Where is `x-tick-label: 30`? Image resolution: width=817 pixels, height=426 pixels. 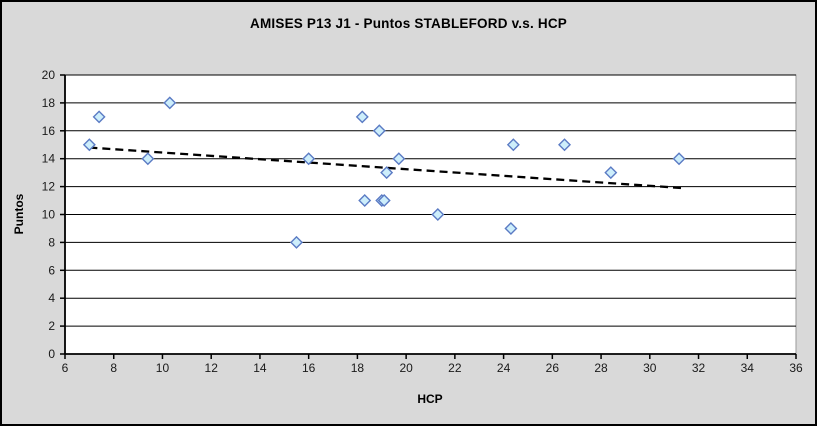 x-tick-label: 30 is located at coordinates (650, 368).